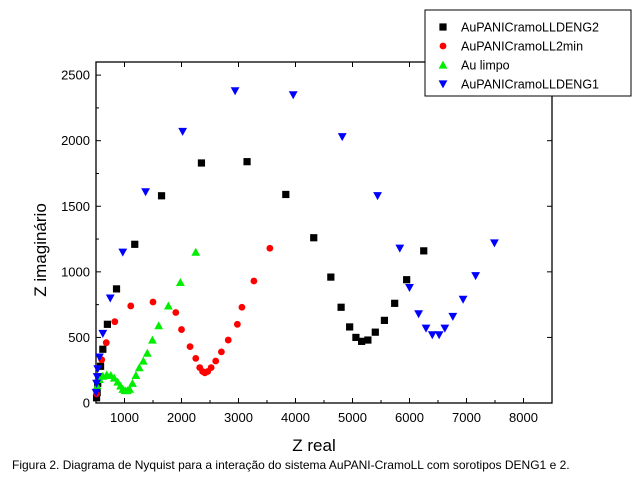  Describe the element at coordinates (313, 445) in the screenshot. I see `x-axis-title: Z real` at that location.